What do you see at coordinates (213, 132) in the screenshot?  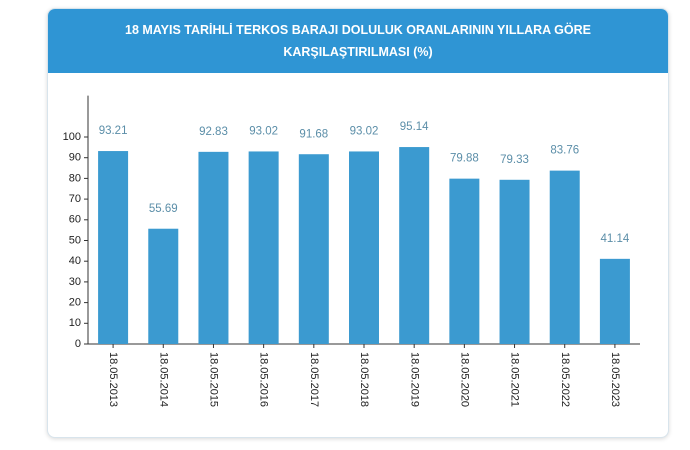 I see `value-label: 92.83` at bounding box center [213, 132].